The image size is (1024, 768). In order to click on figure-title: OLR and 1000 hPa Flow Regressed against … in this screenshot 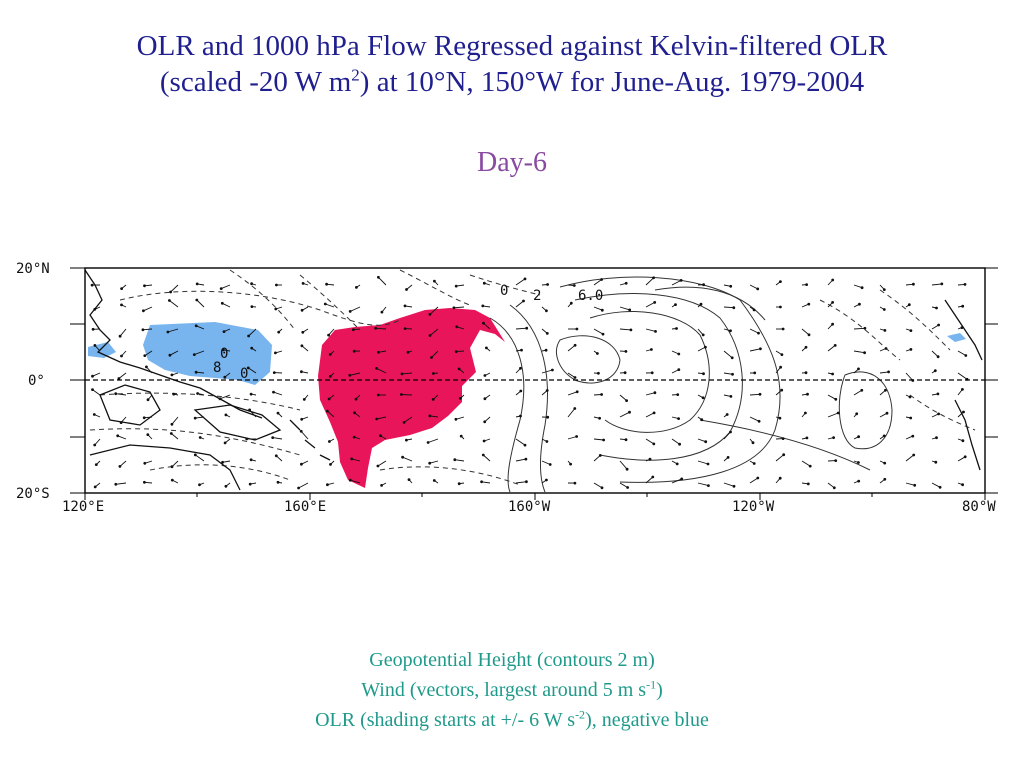, I will do `click(512, 64)`.